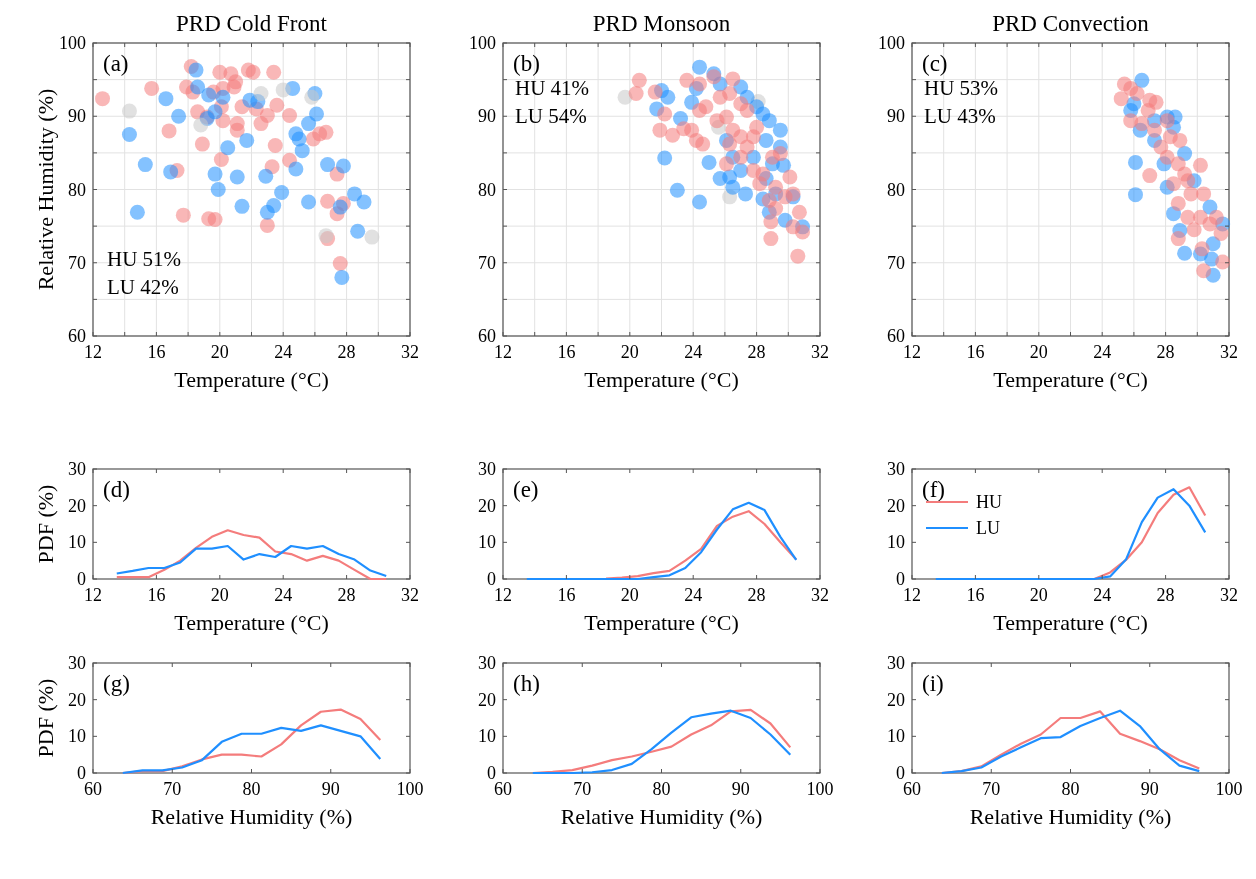  What do you see at coordinates (93, 352) in the screenshot?
I see `x-tick-label: 12` at bounding box center [93, 352].